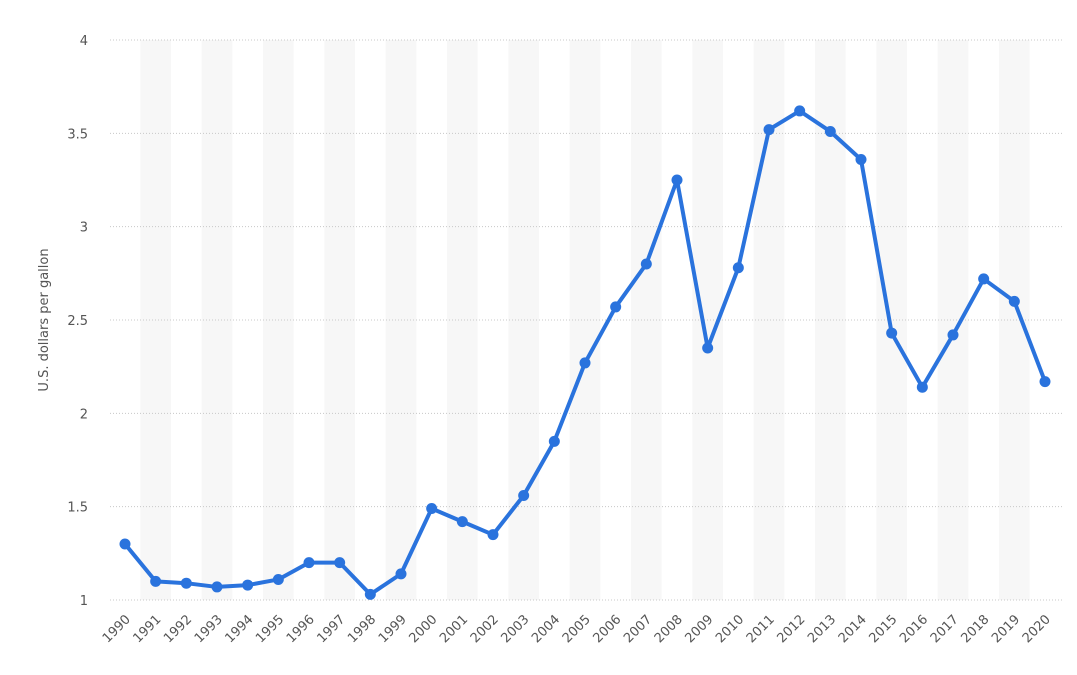 The width and height of the screenshot is (1077, 675). What do you see at coordinates (761, 629) in the screenshot?
I see `x-tick-label: 2011` at bounding box center [761, 629].